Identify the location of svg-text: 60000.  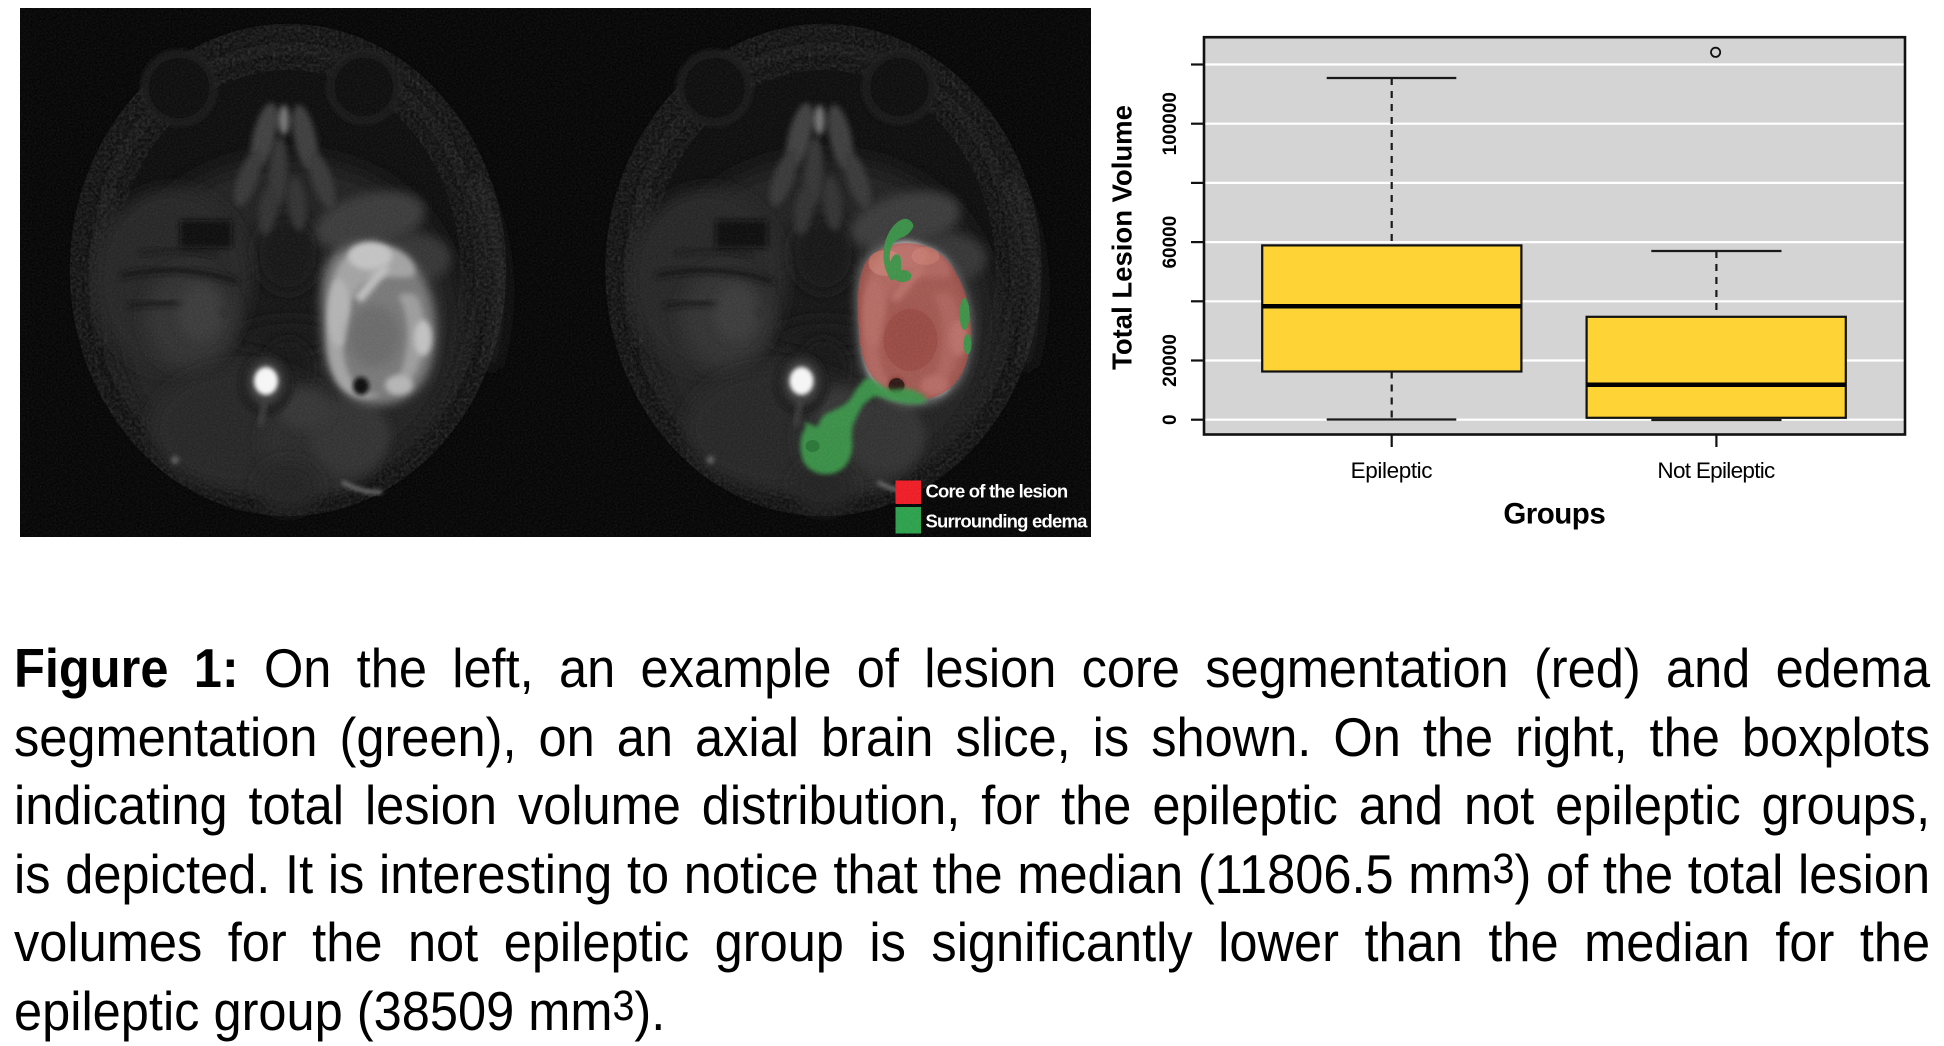
(1170, 242).